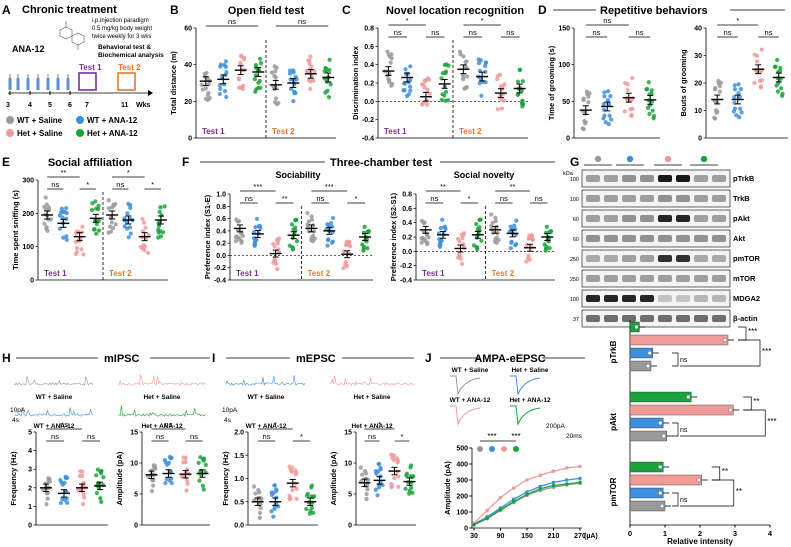  Describe the element at coordinates (87, 105) in the screenshot. I see `week-7: 7` at that location.